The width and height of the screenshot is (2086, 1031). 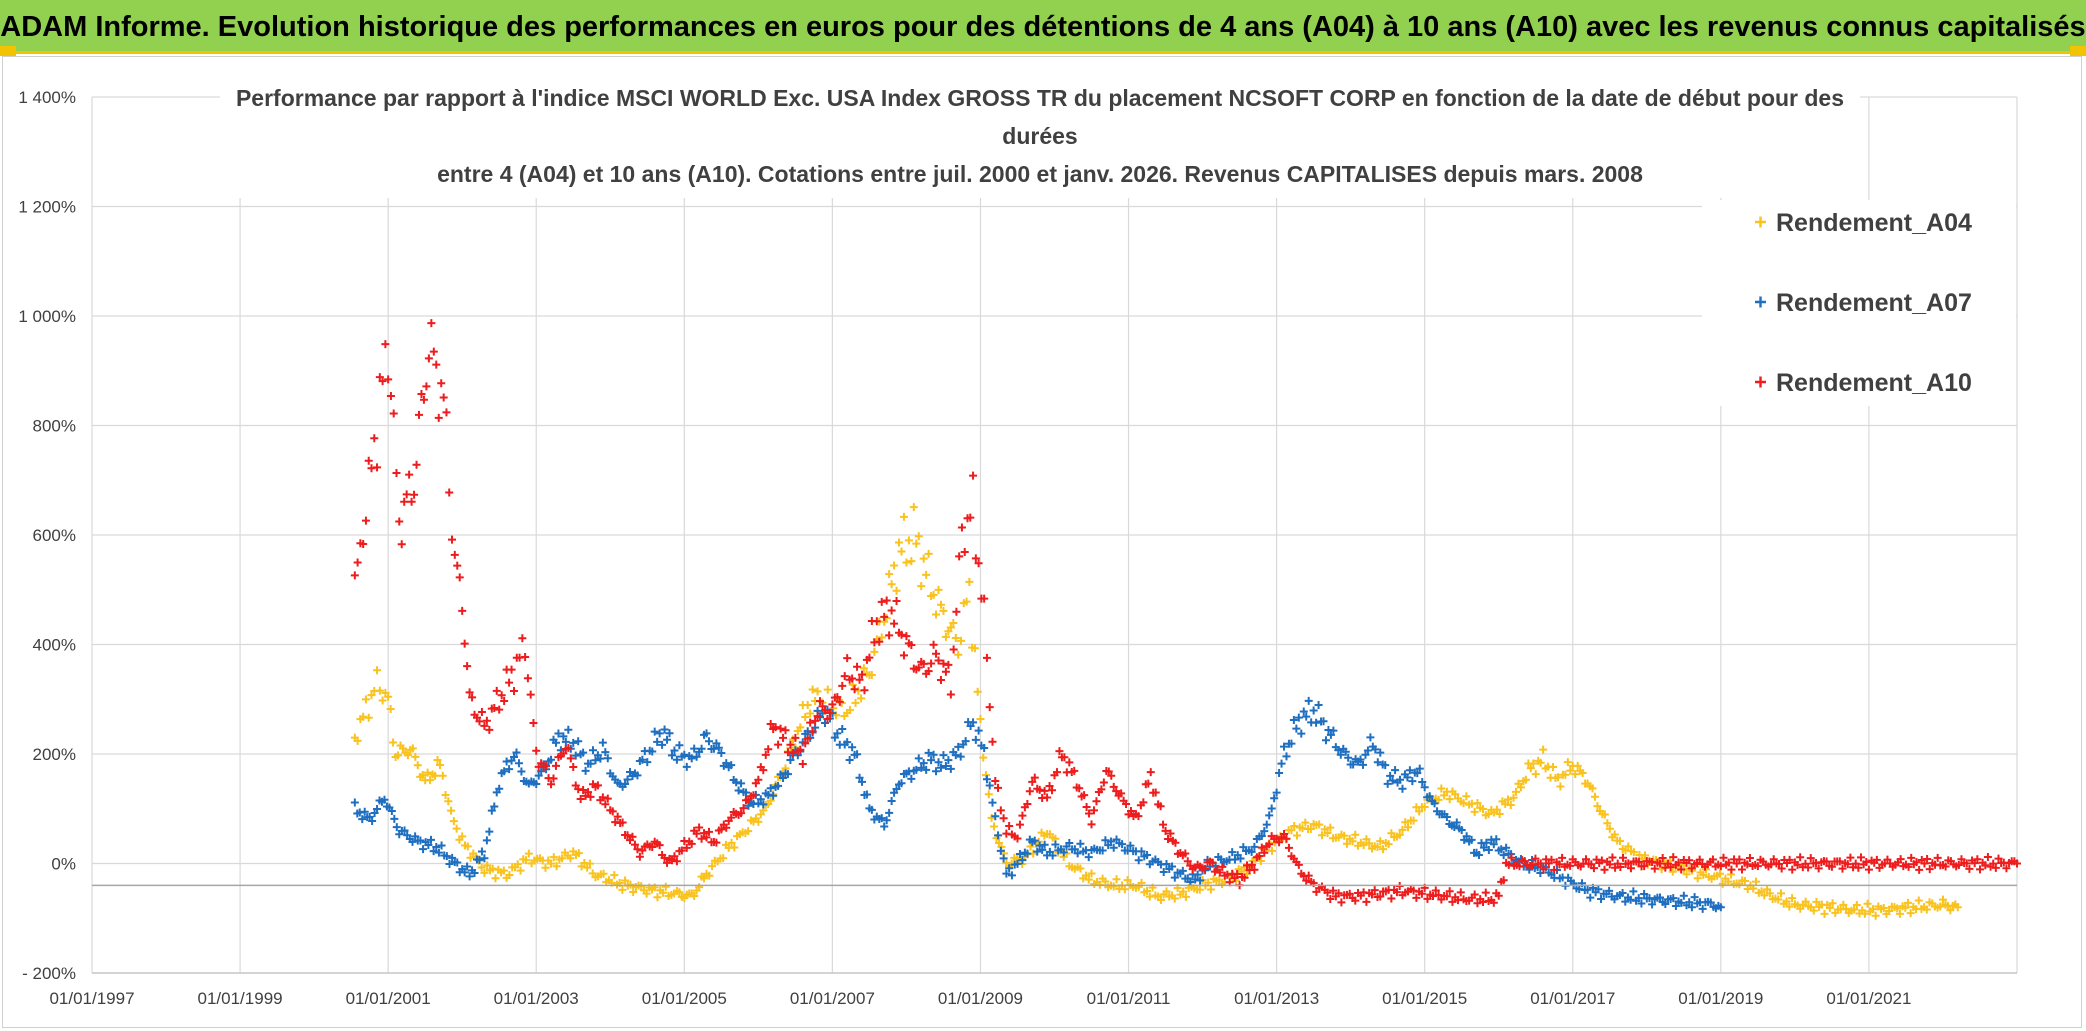 What do you see at coordinates (240, 998) in the screenshot?
I see `x-tick-label: 01/01/1999` at bounding box center [240, 998].